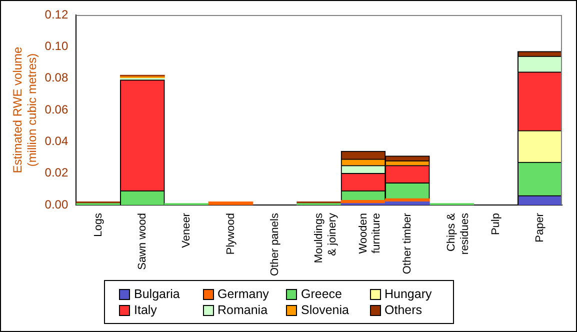 Image resolution: width=577 pixels, height=332 pixels. I want to click on x-tick-label: Mouldings & joinery, so click(325, 238).